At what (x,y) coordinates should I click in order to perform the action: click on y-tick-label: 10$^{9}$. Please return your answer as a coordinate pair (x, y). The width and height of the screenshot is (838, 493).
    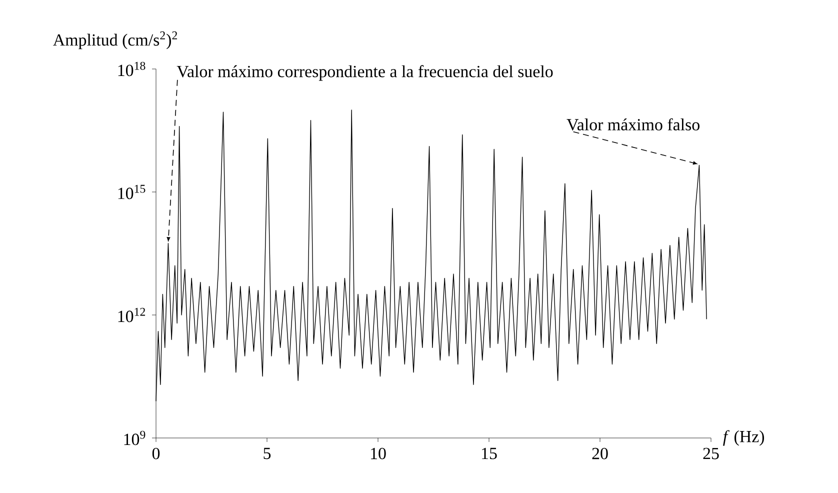
    Looking at the image, I should click on (135, 438).